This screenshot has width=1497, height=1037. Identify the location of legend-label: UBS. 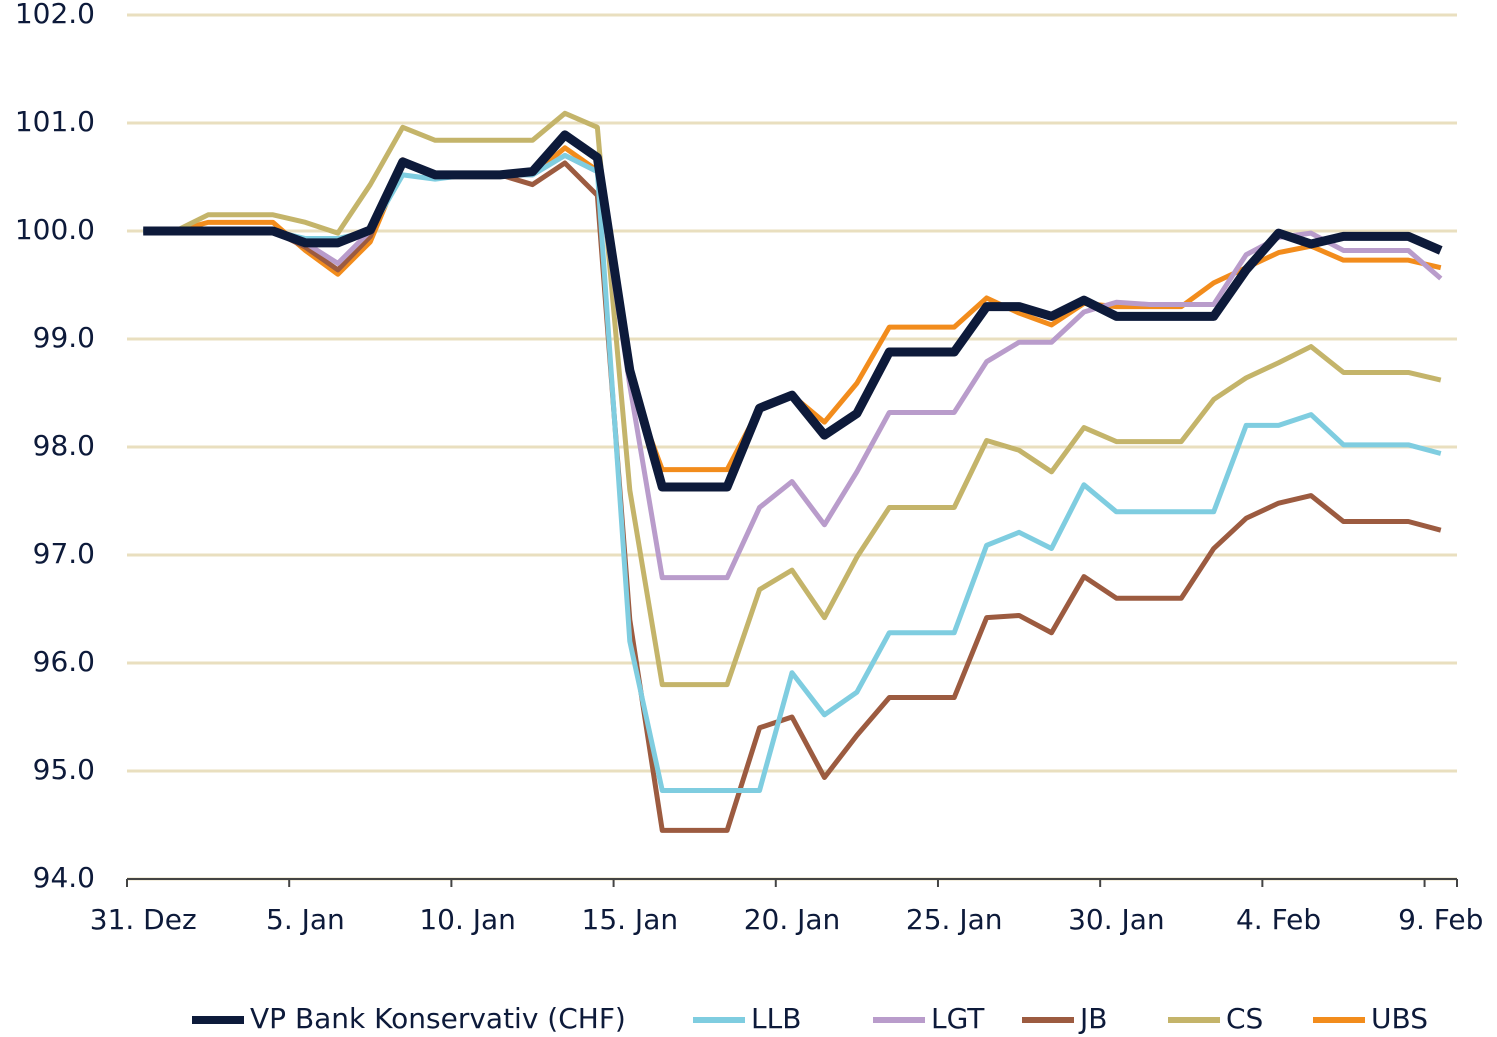
(1399, 1018).